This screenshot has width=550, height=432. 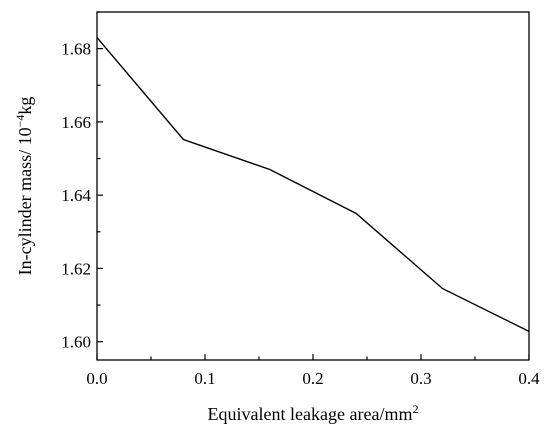 I want to click on x-tick-label: 0.4, so click(x=529, y=378).